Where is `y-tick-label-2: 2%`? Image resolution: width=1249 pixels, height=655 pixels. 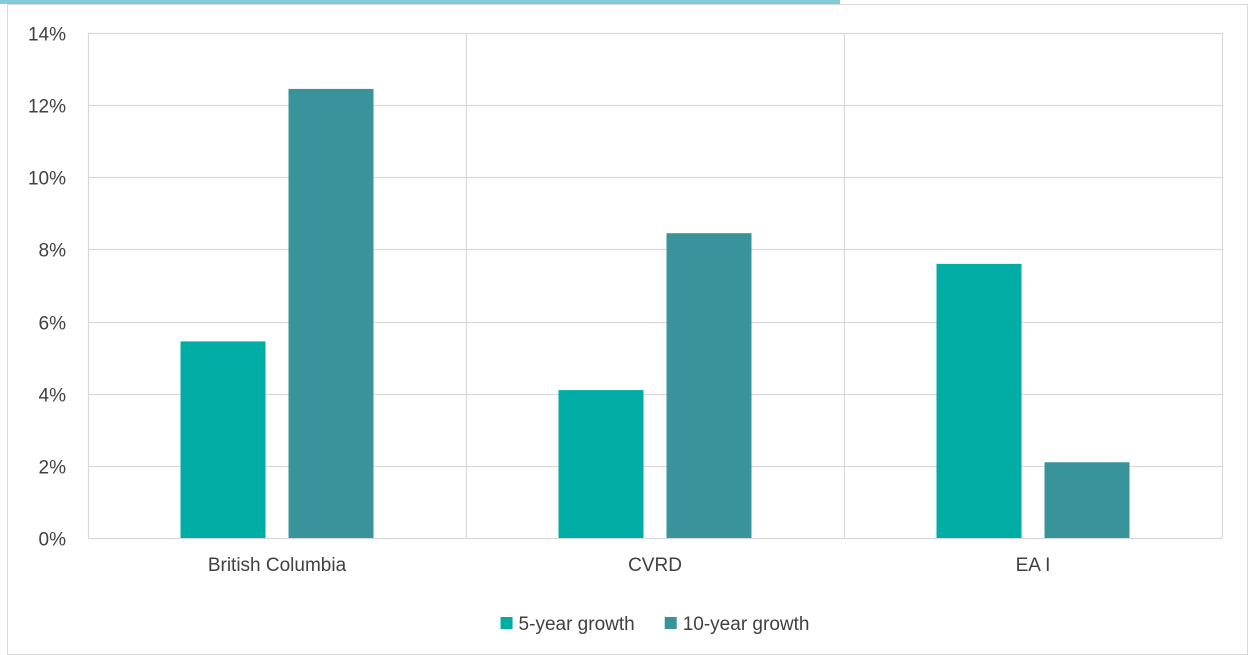 y-tick-label-2: 2% is located at coordinates (53, 468).